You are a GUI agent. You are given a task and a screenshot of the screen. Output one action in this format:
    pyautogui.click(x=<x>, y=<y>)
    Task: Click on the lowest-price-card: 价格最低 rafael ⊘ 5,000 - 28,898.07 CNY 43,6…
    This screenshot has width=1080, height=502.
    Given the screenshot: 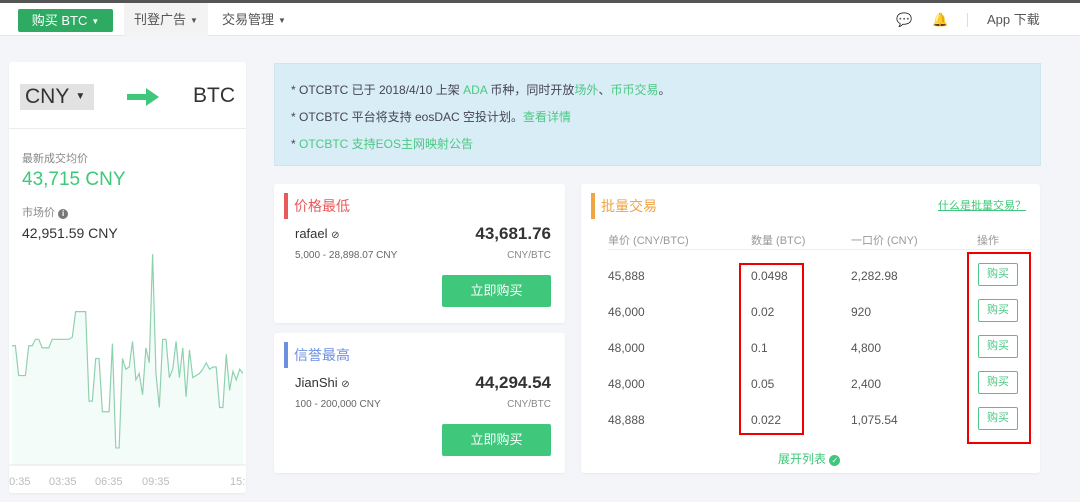 What is the action you would take?
    pyautogui.click(x=419, y=253)
    